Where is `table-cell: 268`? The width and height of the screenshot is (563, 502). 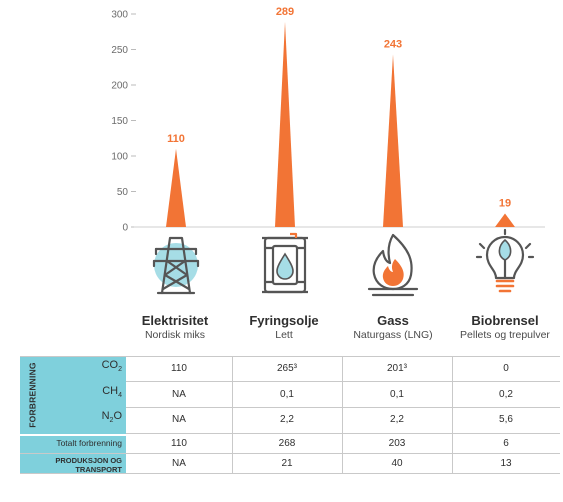 table-cell: 268 is located at coordinates (287, 443).